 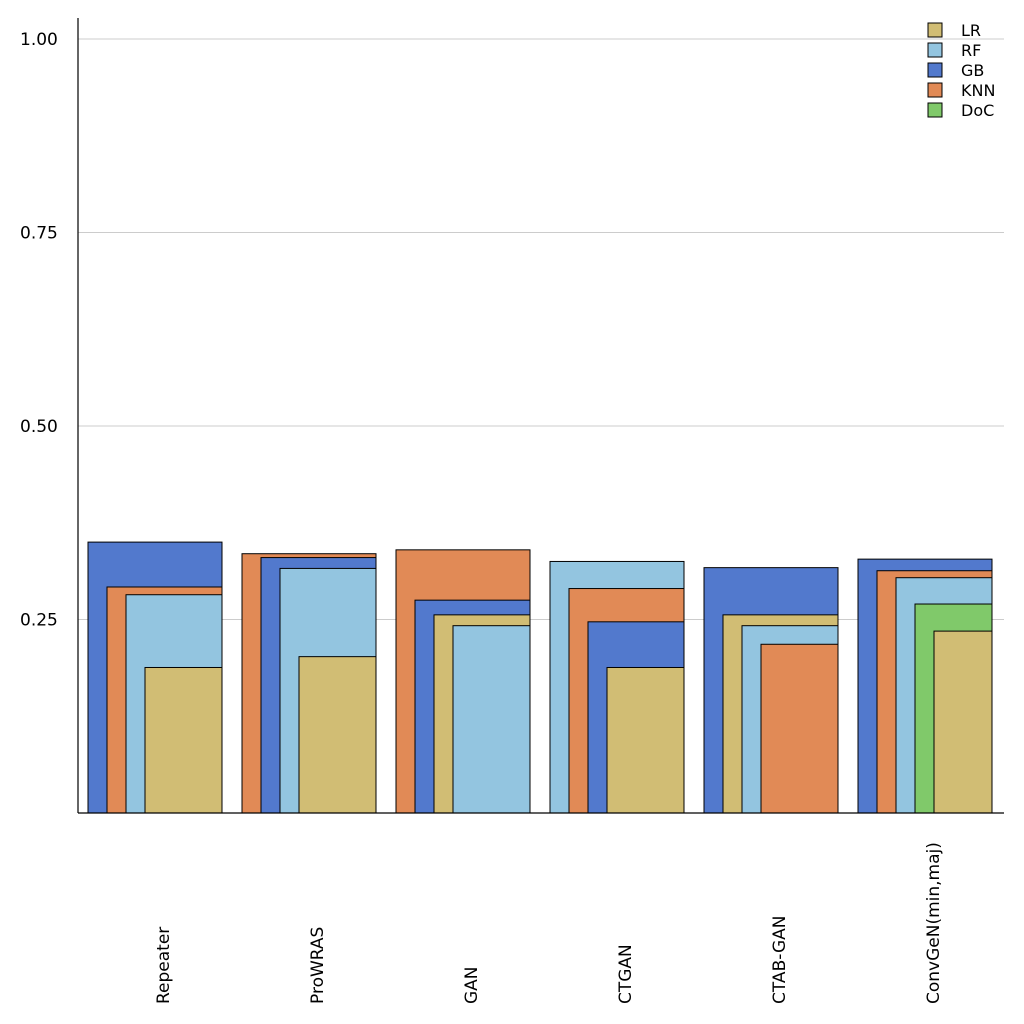 I want to click on x-tick-label: CTAB-GAN, so click(x=780, y=959).